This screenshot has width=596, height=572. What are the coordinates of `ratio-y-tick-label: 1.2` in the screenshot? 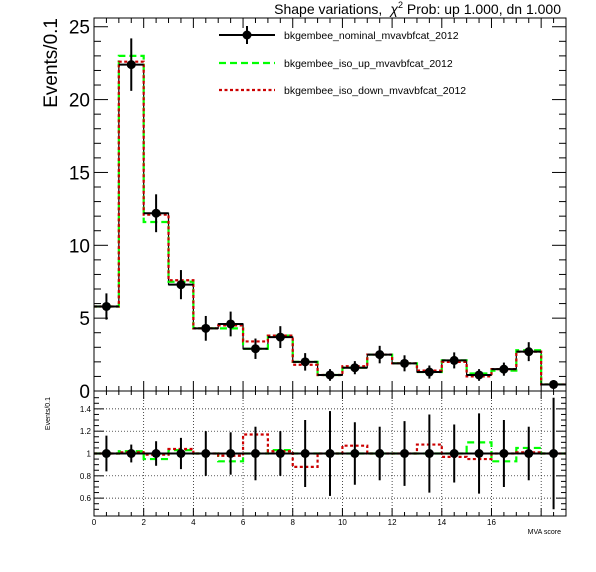 It's located at (86, 431).